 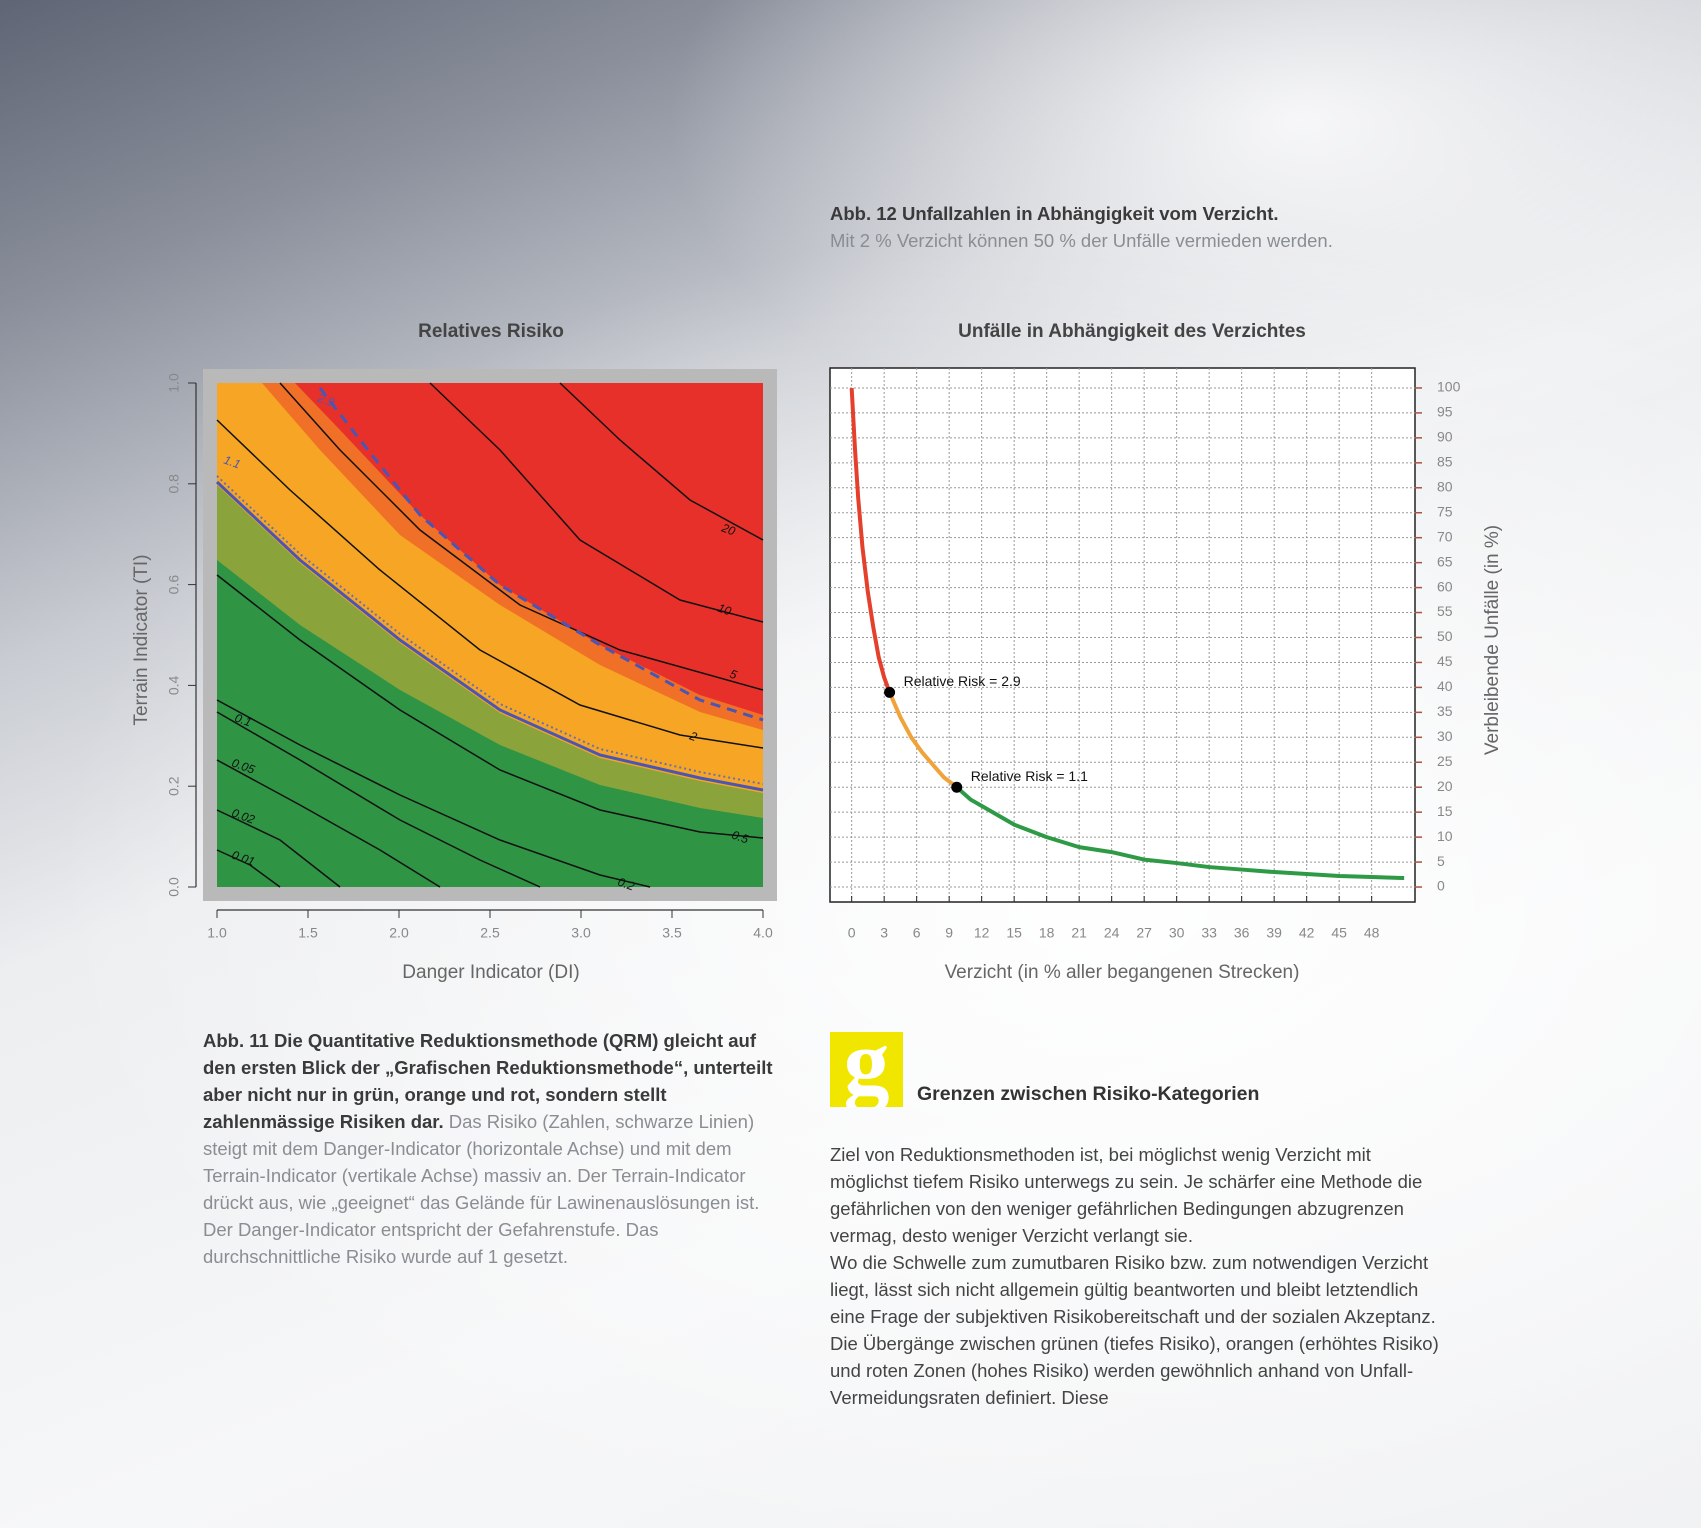 What do you see at coordinates (174, 887) in the screenshot?
I see `y-tick-label: 0.0` at bounding box center [174, 887].